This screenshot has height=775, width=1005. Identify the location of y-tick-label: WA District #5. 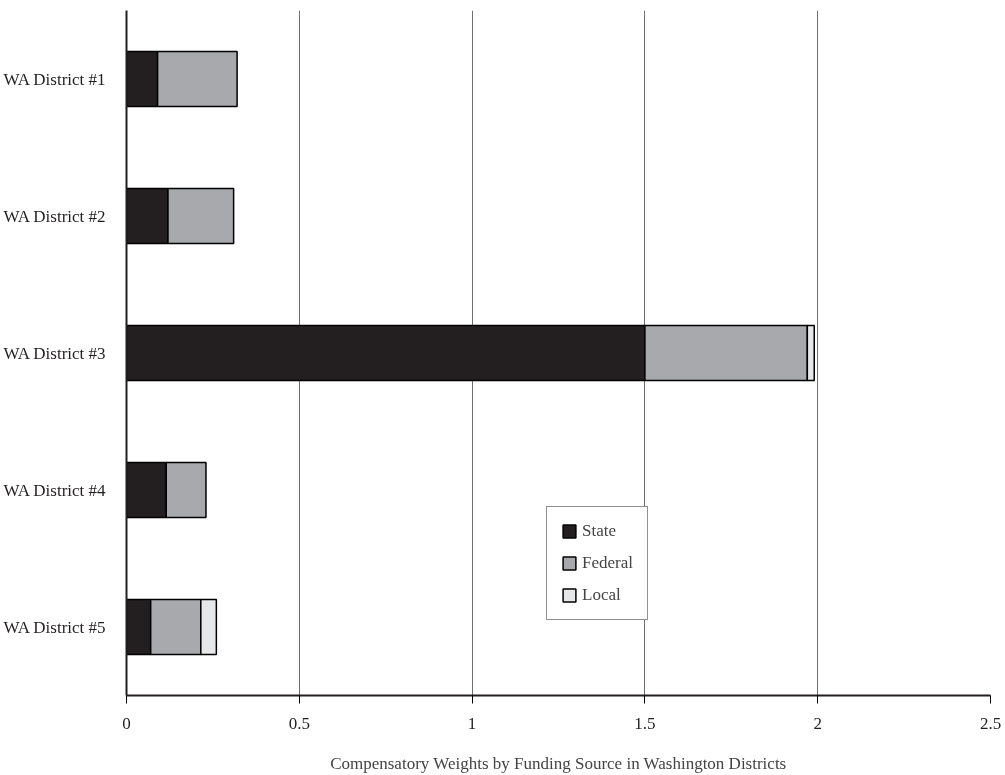
(54, 627).